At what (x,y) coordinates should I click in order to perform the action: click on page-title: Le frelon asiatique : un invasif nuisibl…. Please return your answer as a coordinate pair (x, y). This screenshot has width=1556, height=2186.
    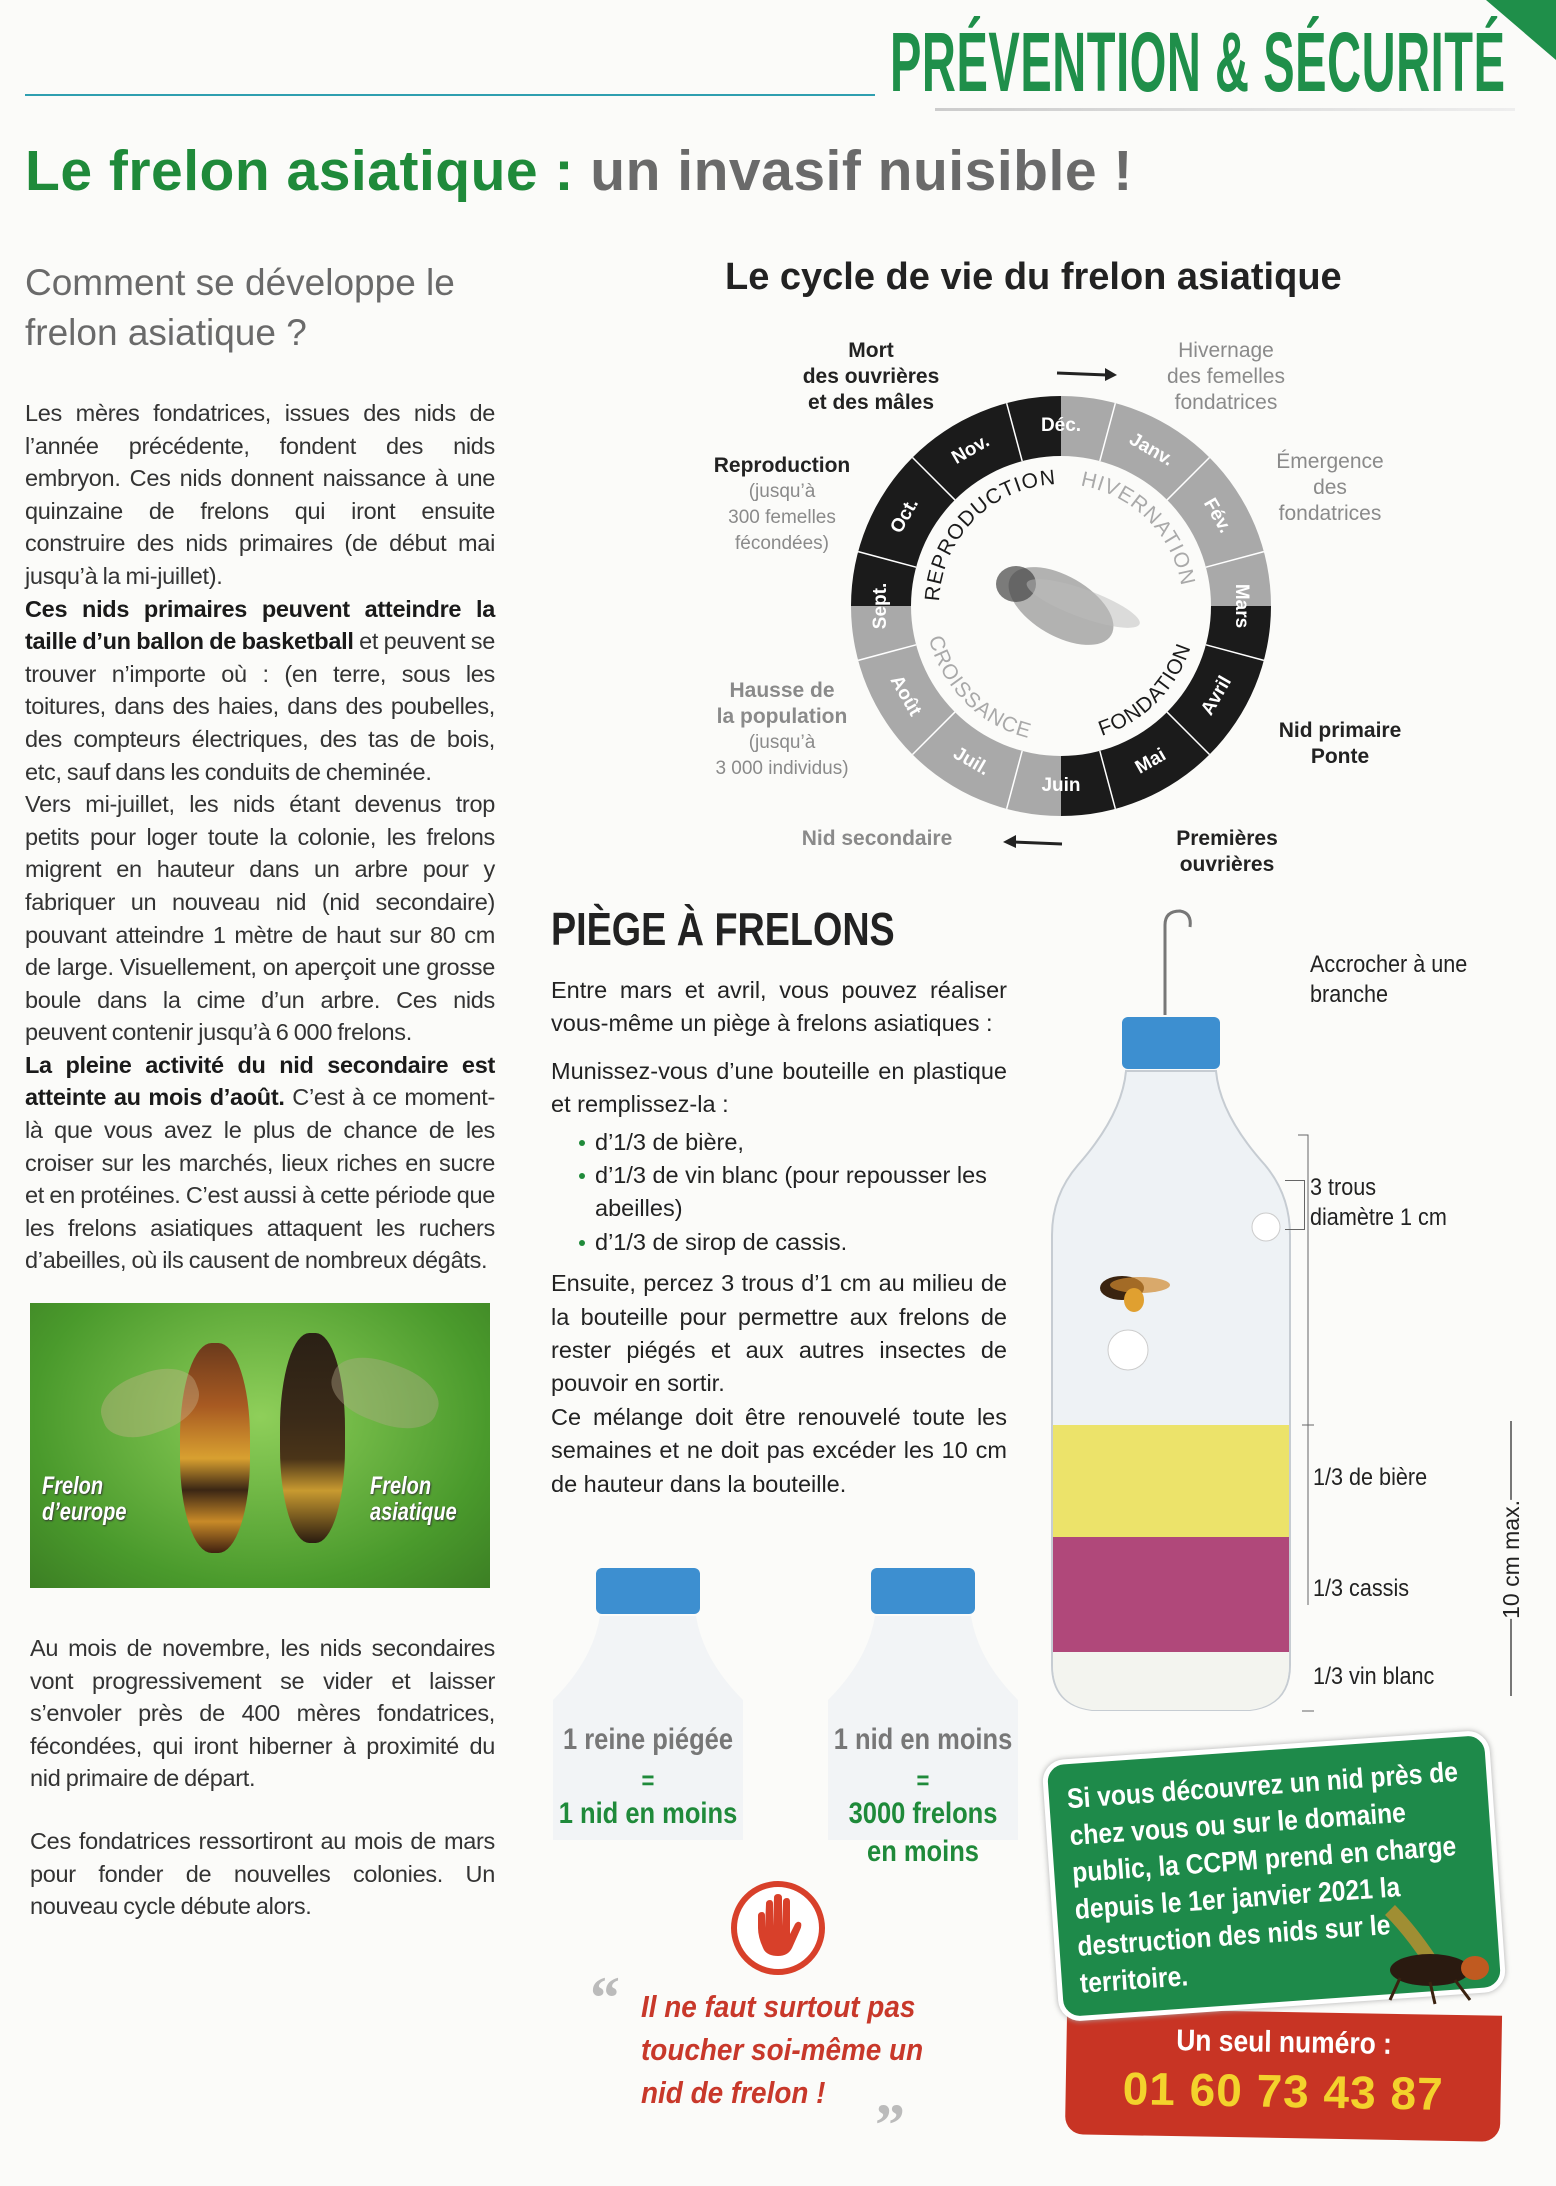
    Looking at the image, I should click on (579, 171).